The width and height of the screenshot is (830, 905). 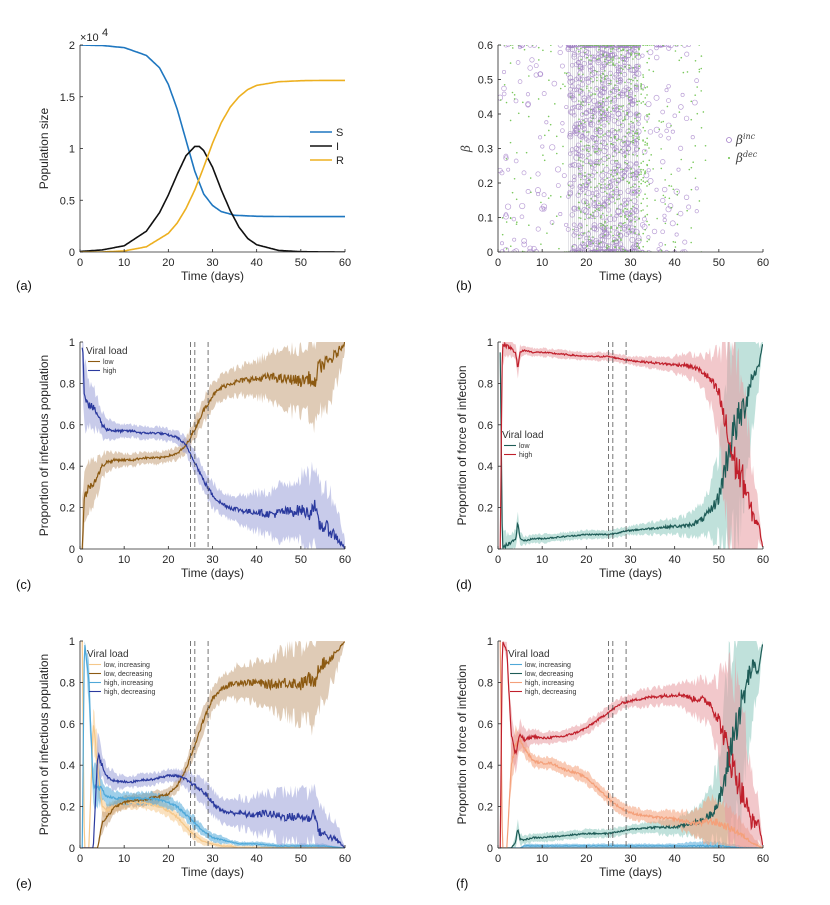 I want to click on x-axis-label: Time (days), so click(x=212, y=573).